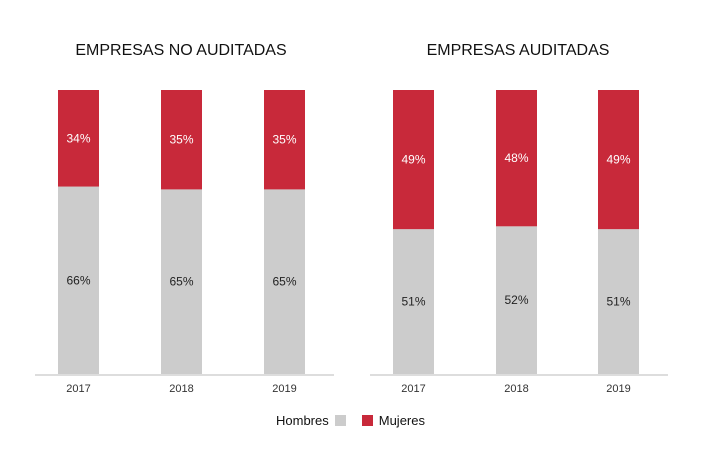 The width and height of the screenshot is (701, 457). What do you see at coordinates (401, 420) in the screenshot?
I see `legend-label-mujeres: Mujeres` at bounding box center [401, 420].